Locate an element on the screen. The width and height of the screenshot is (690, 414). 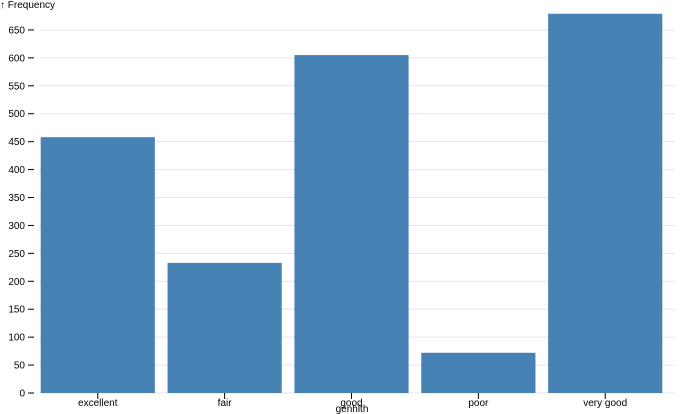
y-tick-label: 100 is located at coordinates (16, 338).